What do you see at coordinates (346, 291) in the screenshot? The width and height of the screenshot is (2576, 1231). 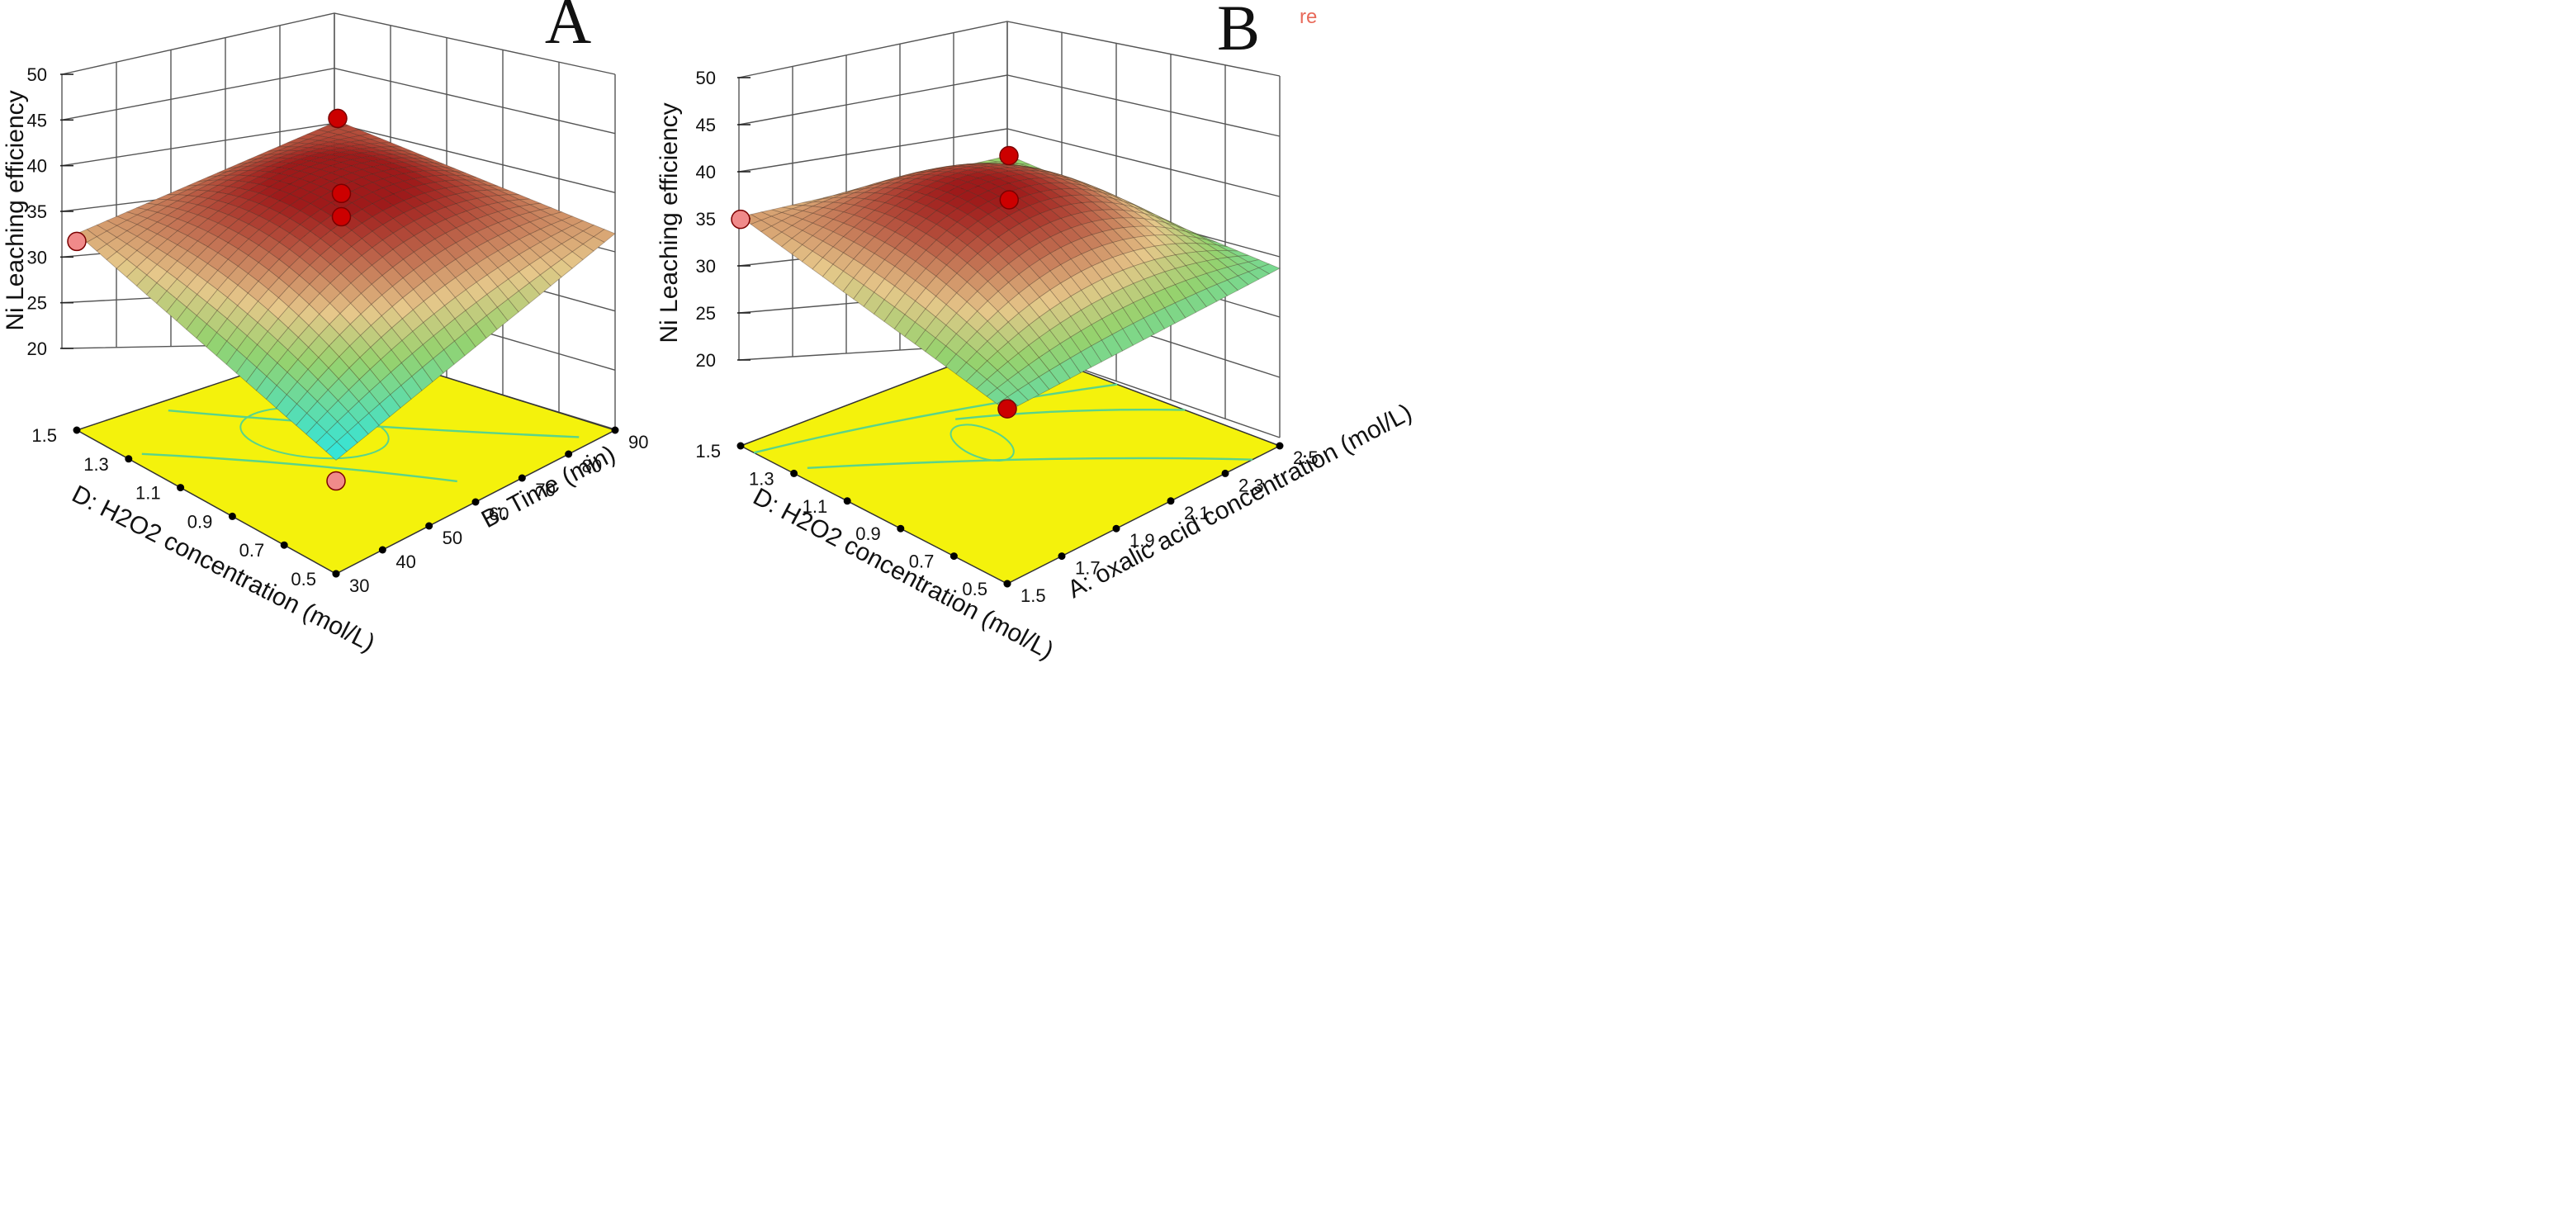 I see `response-surface-a` at bounding box center [346, 291].